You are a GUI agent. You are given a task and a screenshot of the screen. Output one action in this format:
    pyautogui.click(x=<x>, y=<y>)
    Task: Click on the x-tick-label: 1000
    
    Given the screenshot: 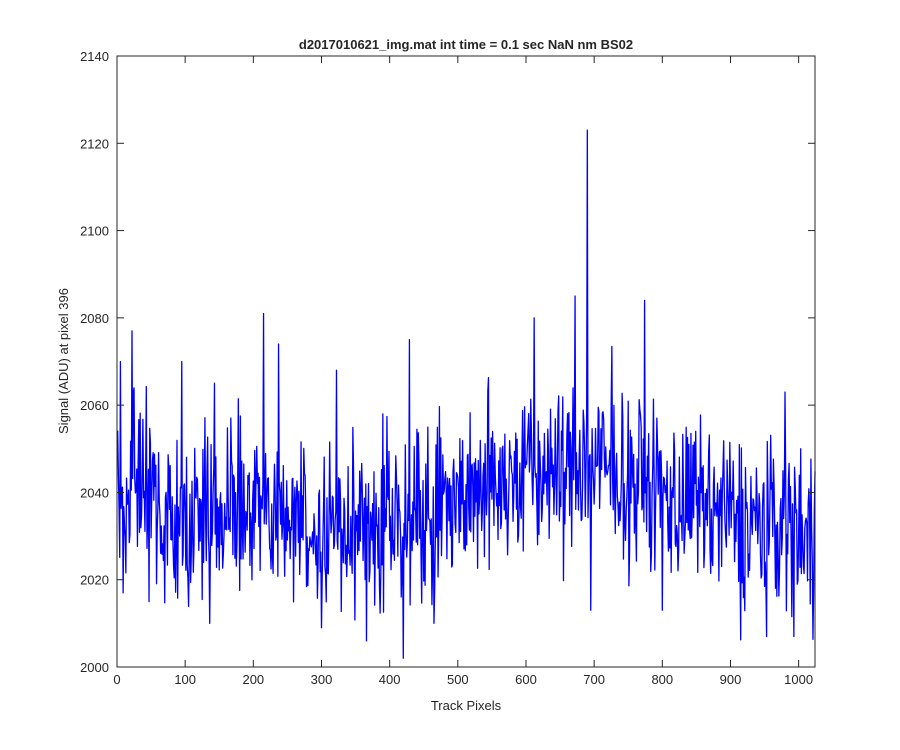 What is the action you would take?
    pyautogui.click(x=798, y=679)
    